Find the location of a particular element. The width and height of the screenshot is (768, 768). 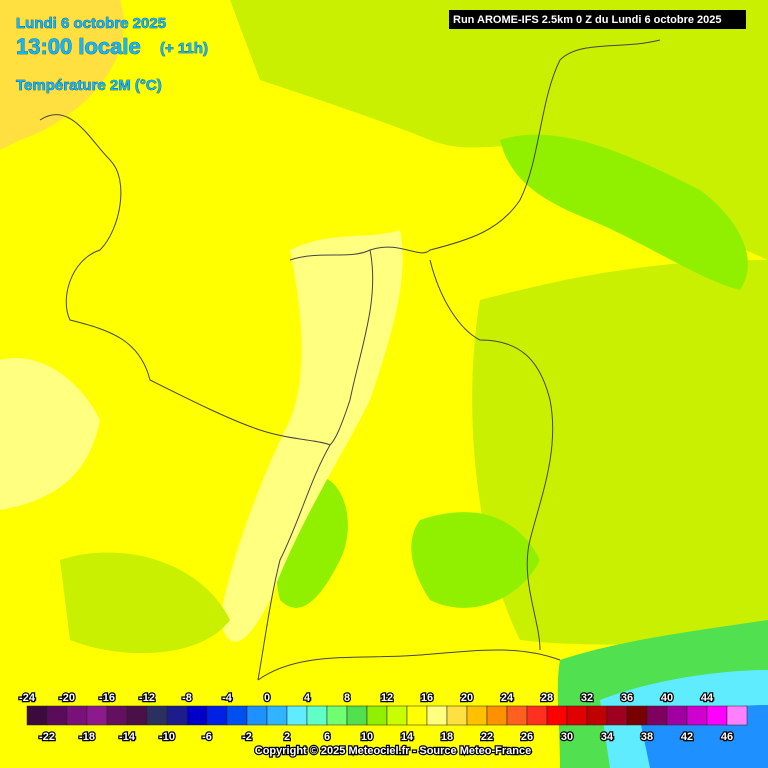

legend-label: -4 is located at coordinates (227, 698).